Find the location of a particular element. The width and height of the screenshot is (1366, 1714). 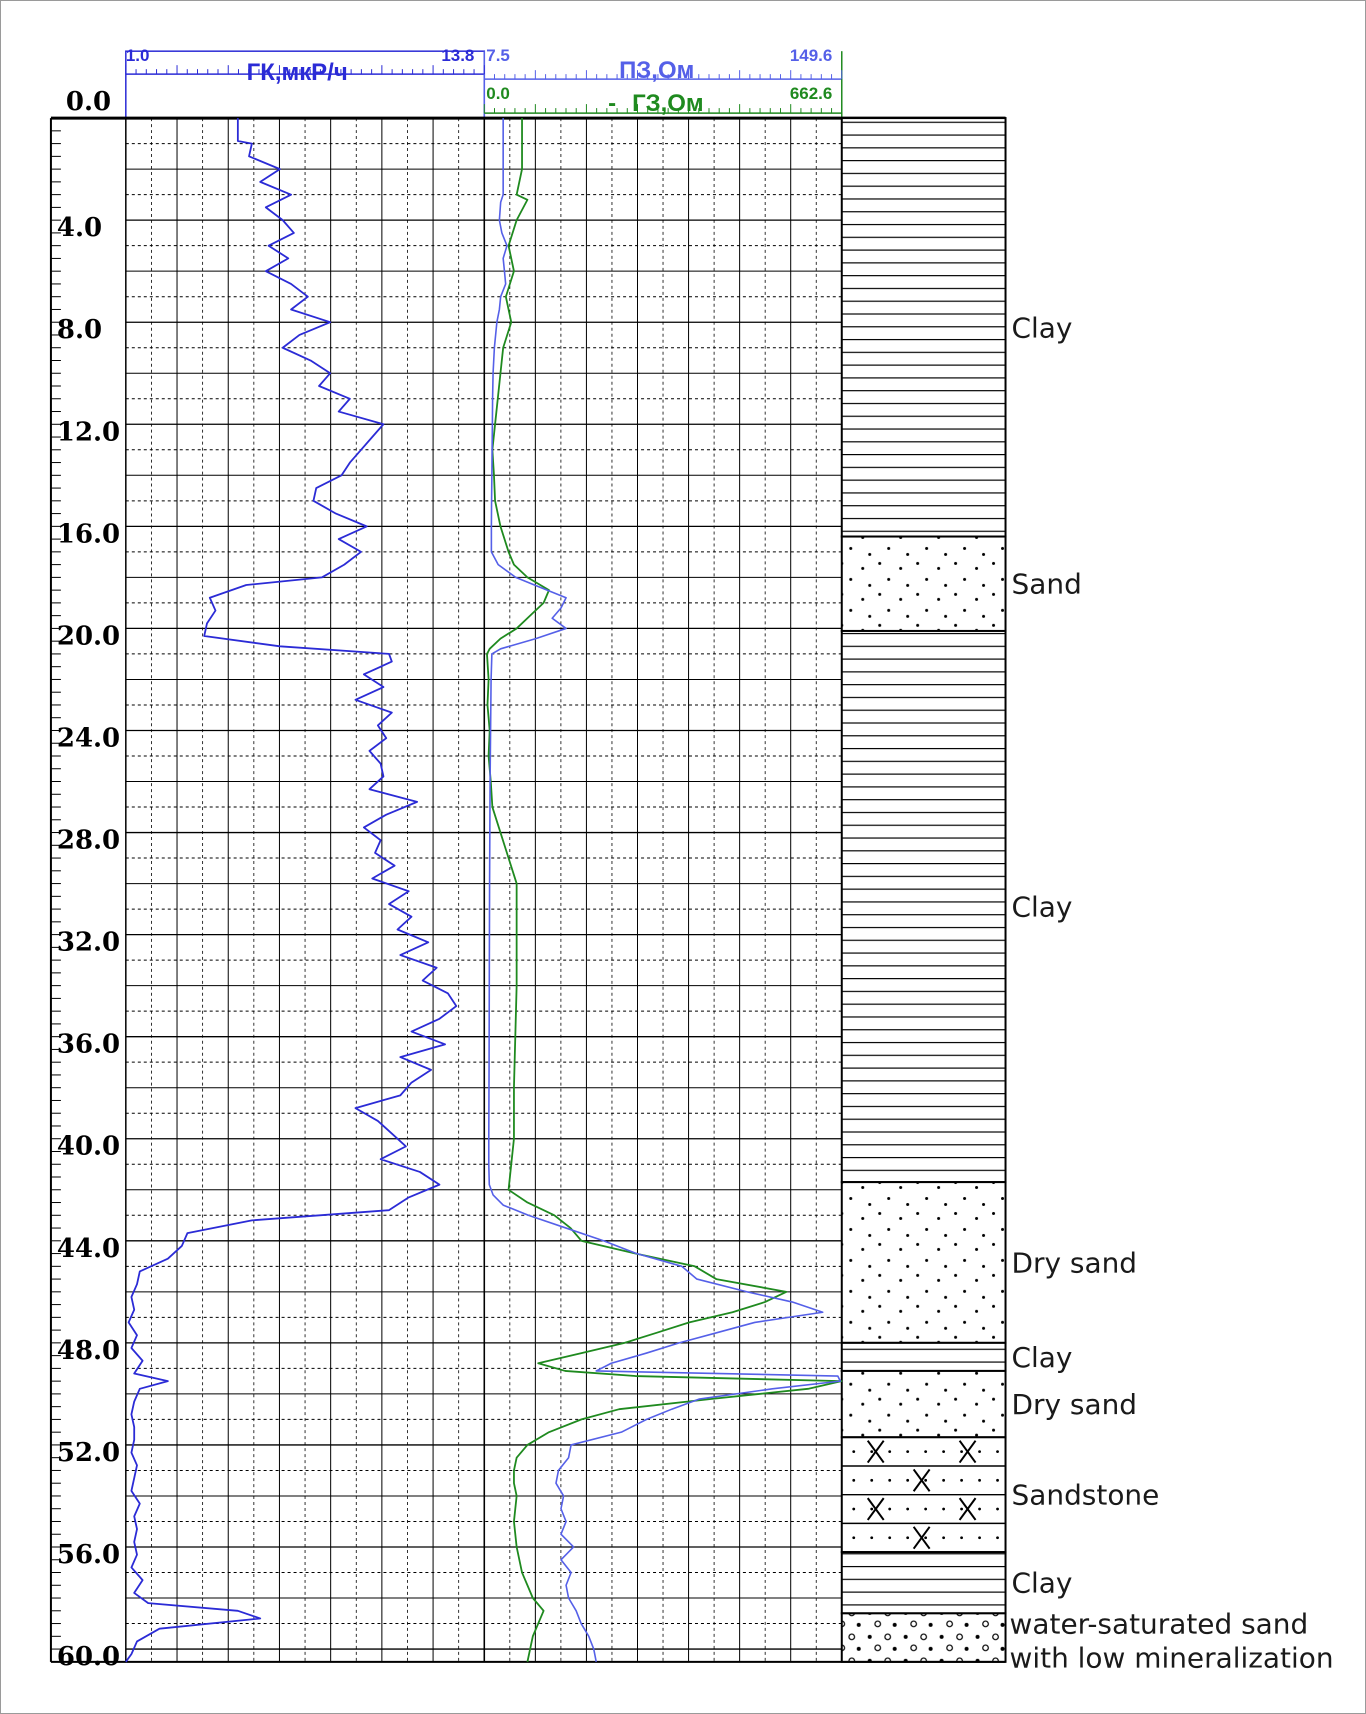

lithology-column is located at coordinates (923, 890).